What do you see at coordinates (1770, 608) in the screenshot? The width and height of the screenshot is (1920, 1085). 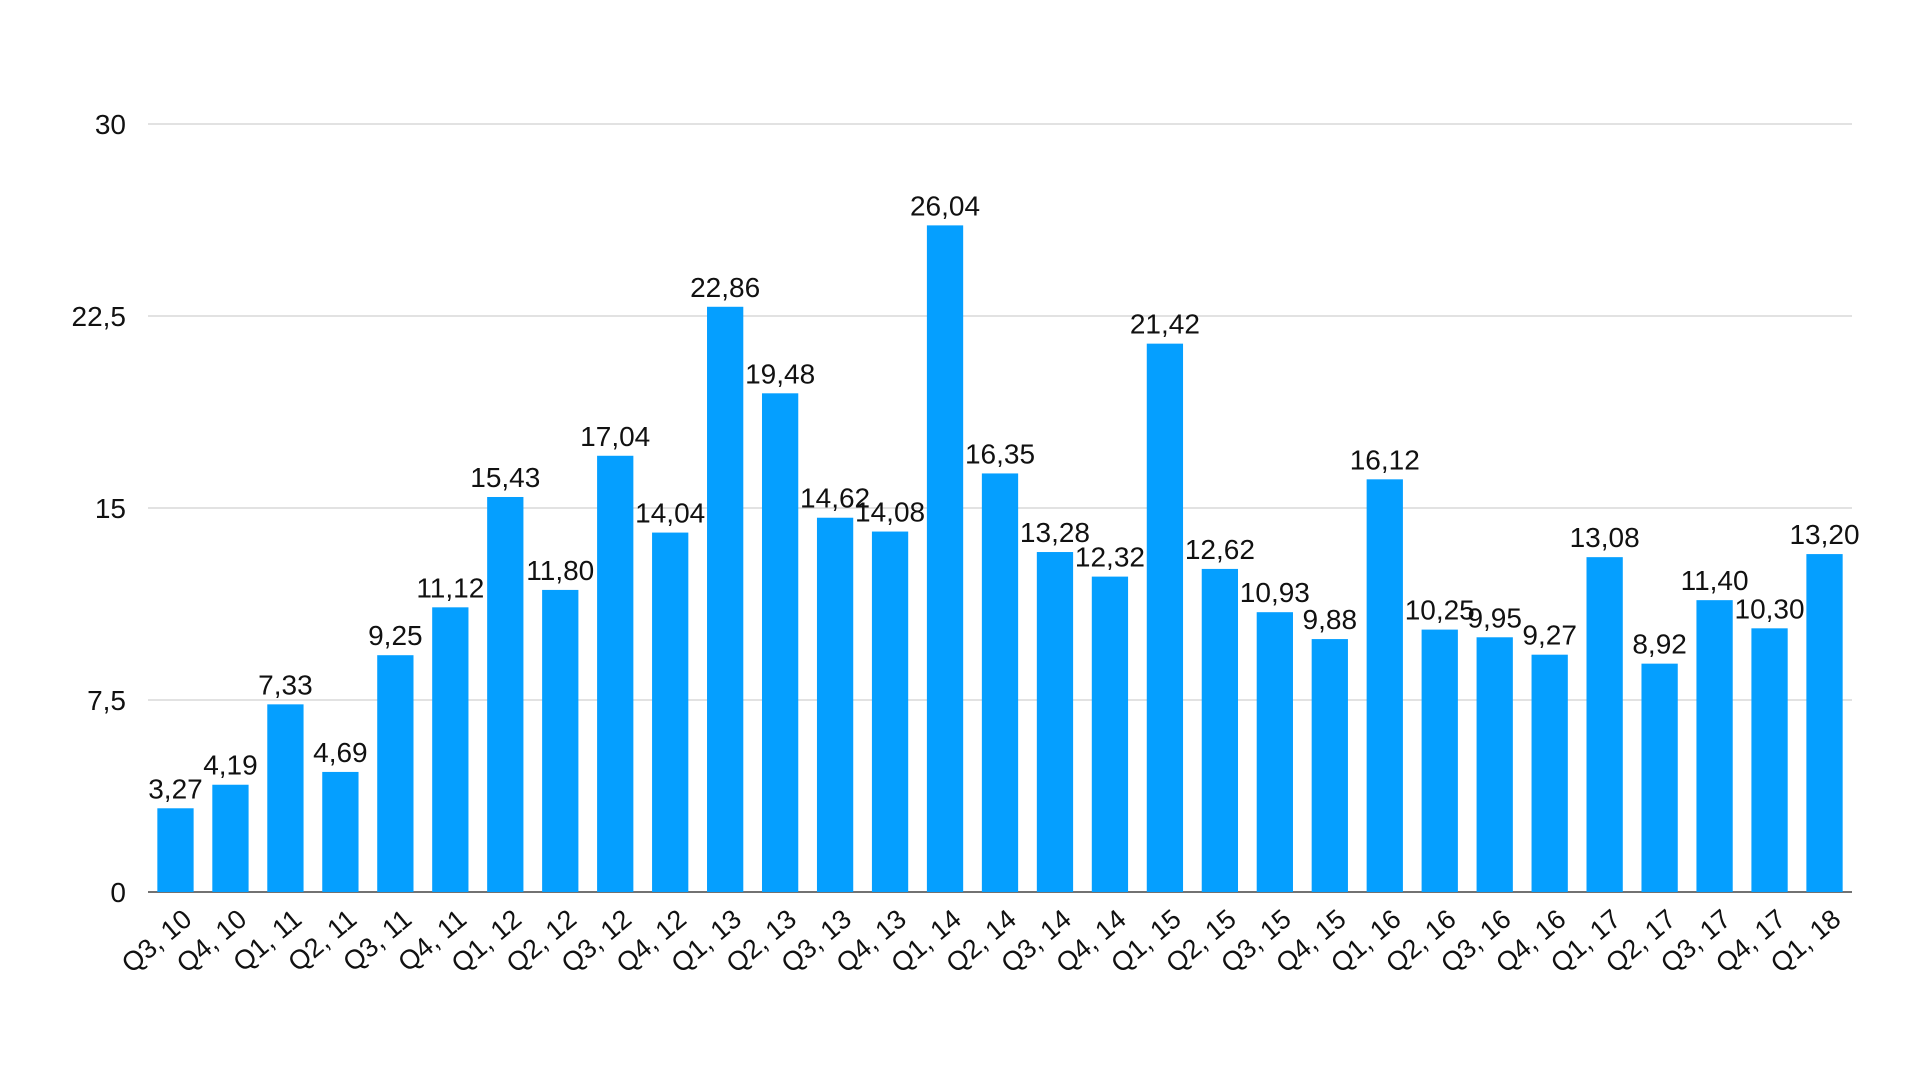 I see `data-label: 10,30` at bounding box center [1770, 608].